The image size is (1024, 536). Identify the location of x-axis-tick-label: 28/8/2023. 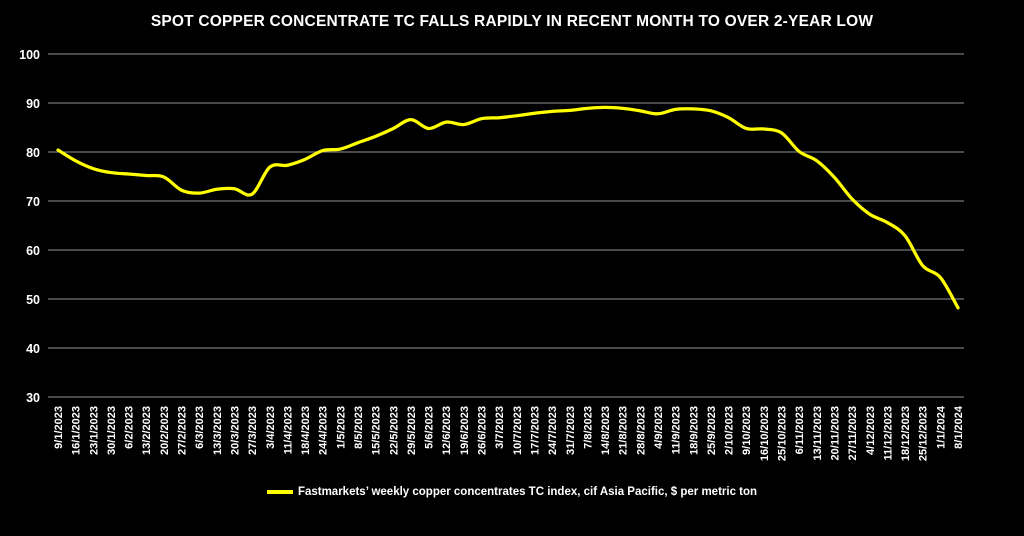
(641, 430).